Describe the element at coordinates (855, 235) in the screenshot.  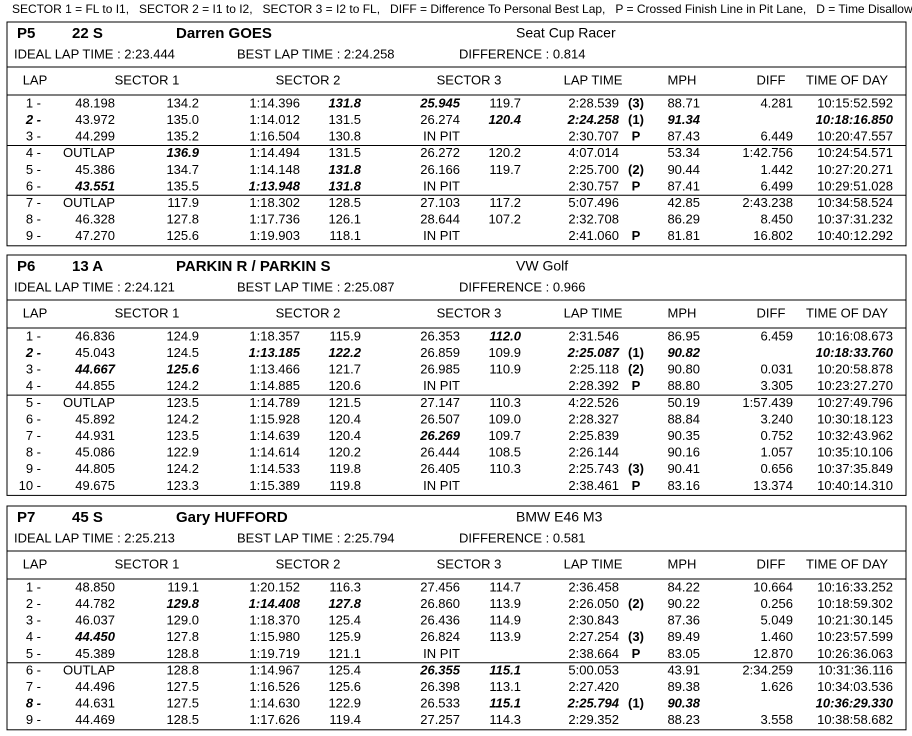
I see `table-cell: 10:40:12.292` at that location.